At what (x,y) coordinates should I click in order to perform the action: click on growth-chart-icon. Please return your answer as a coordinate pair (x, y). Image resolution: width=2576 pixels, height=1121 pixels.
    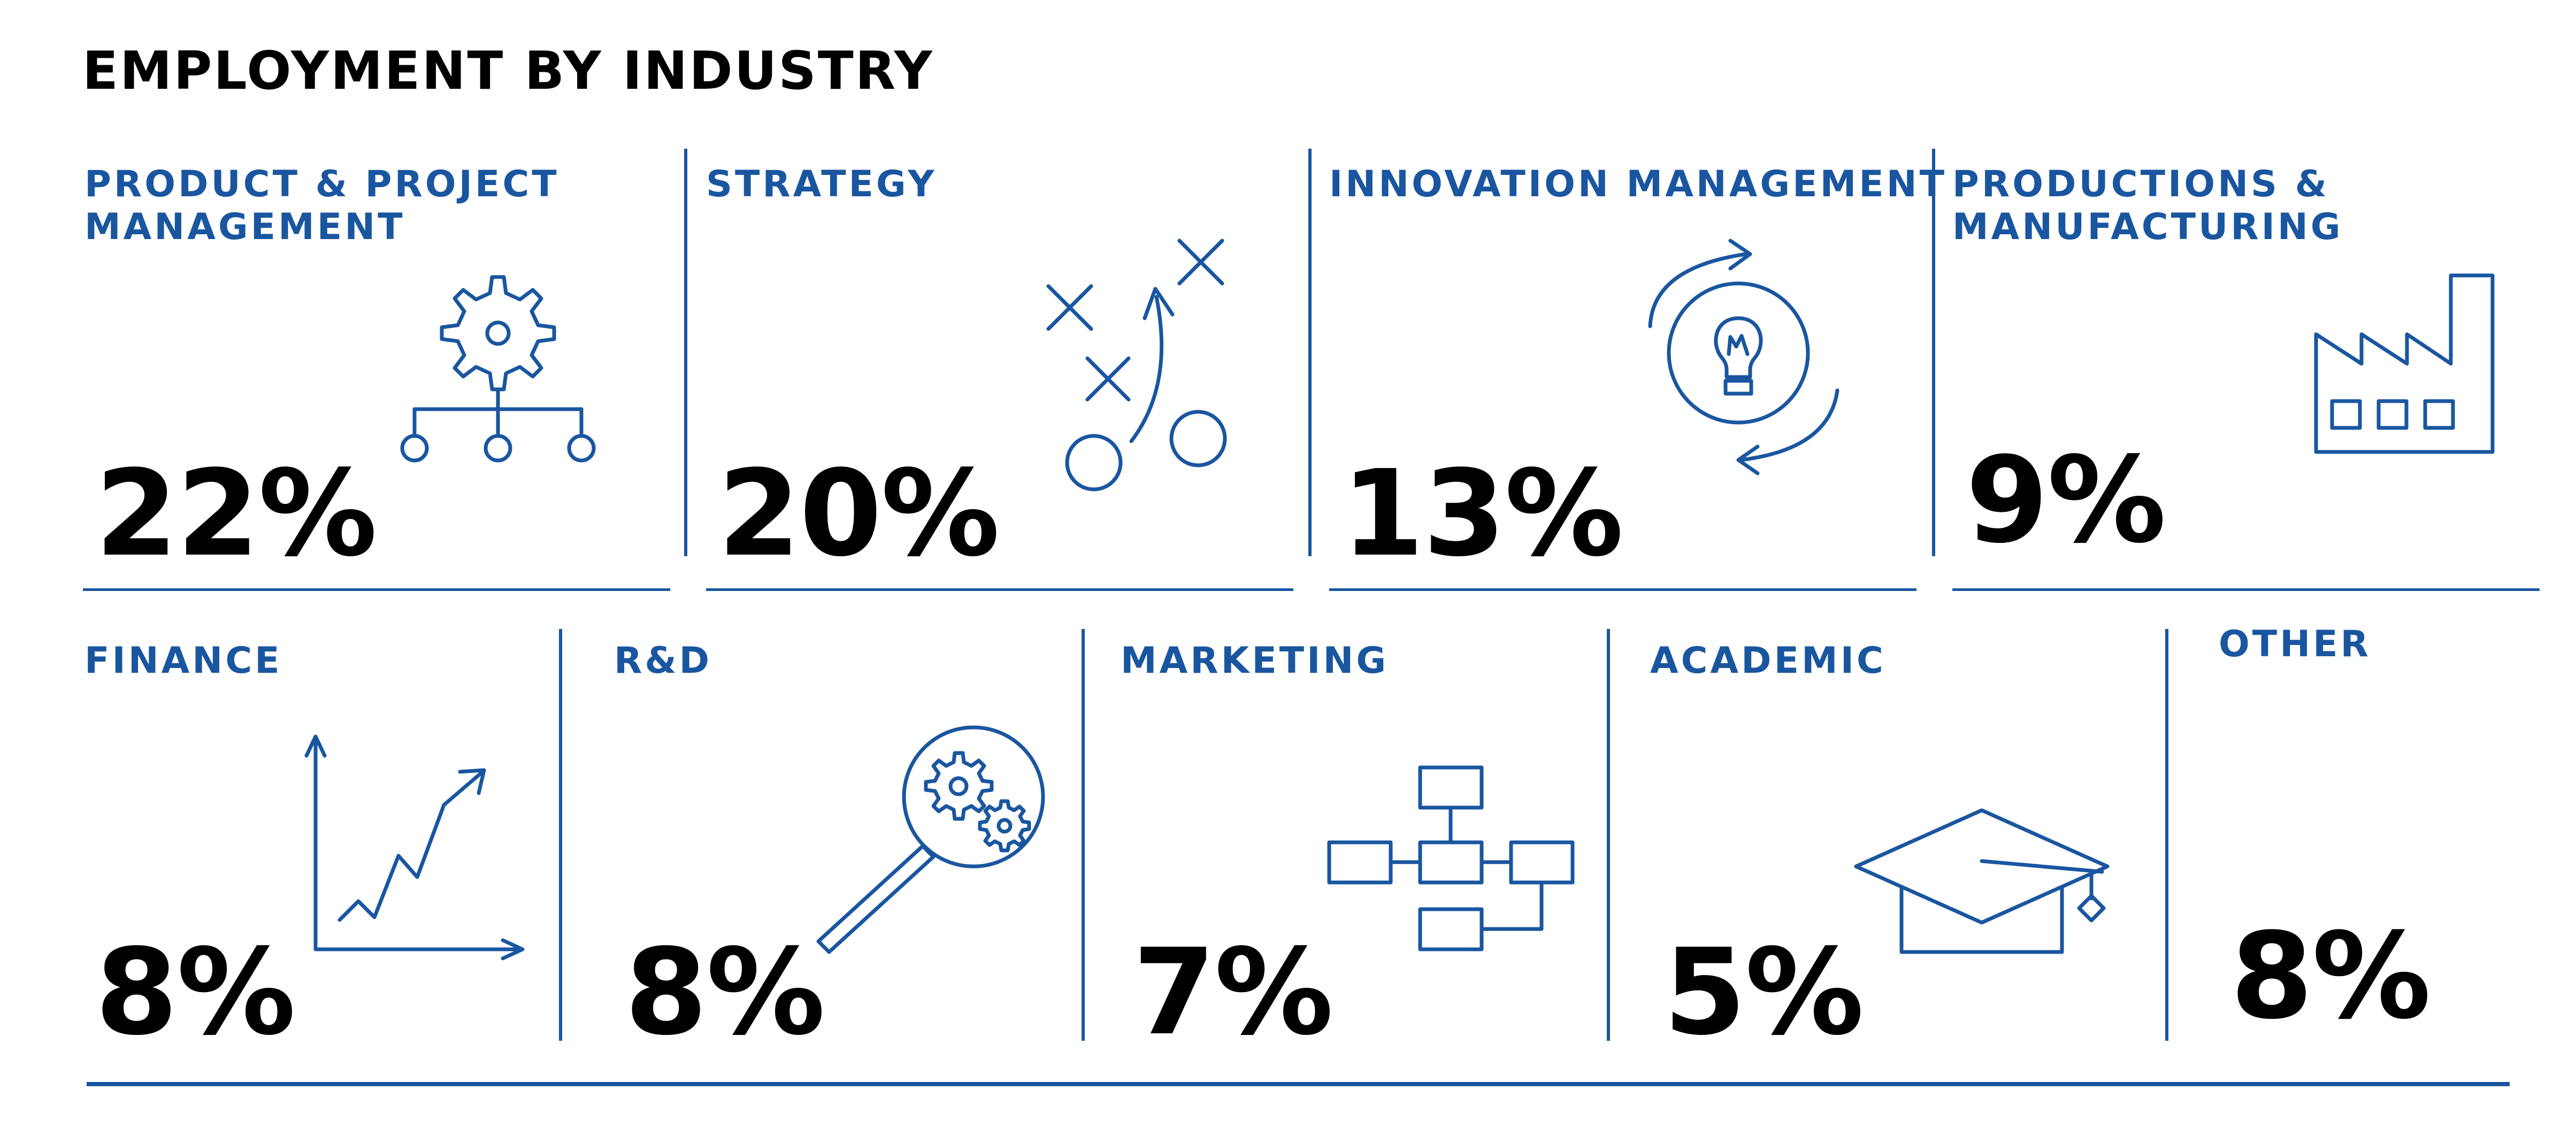
    Looking at the image, I should click on (412, 845).